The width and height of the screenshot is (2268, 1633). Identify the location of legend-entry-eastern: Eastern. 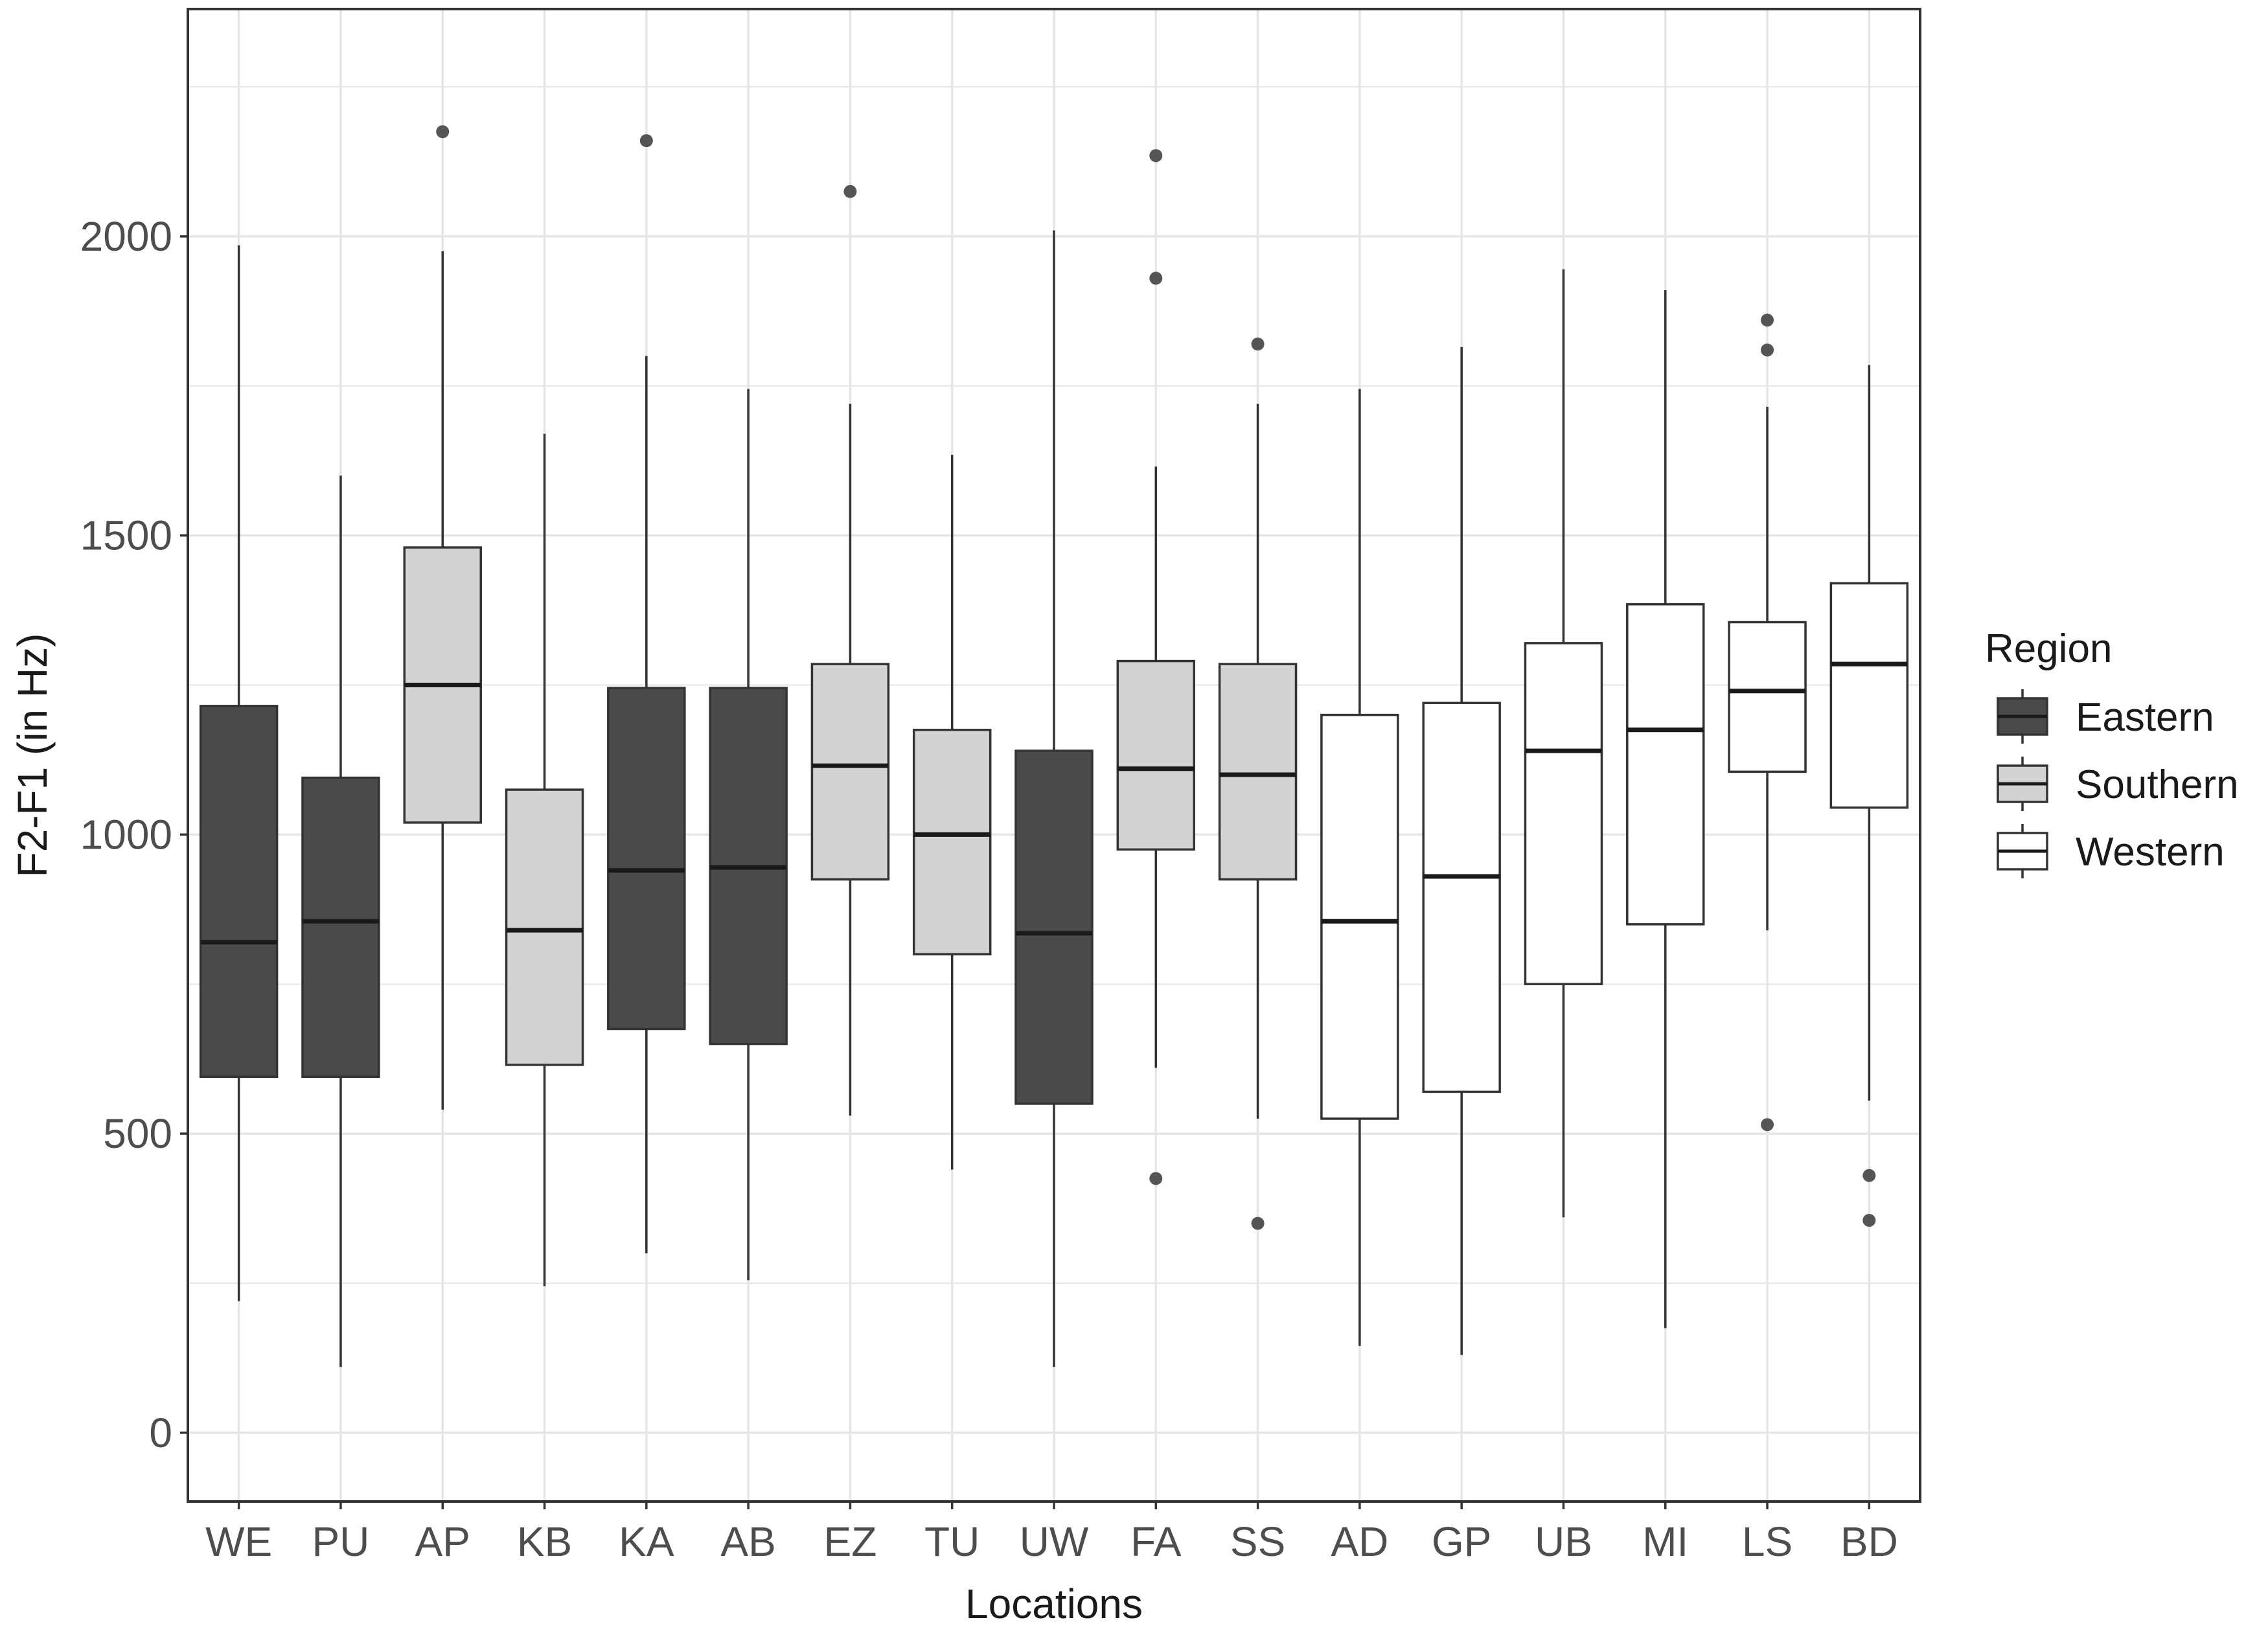
(2105, 716).